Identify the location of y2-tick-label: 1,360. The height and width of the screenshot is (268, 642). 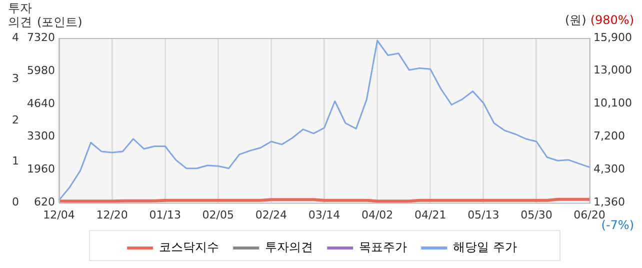
(610, 202).